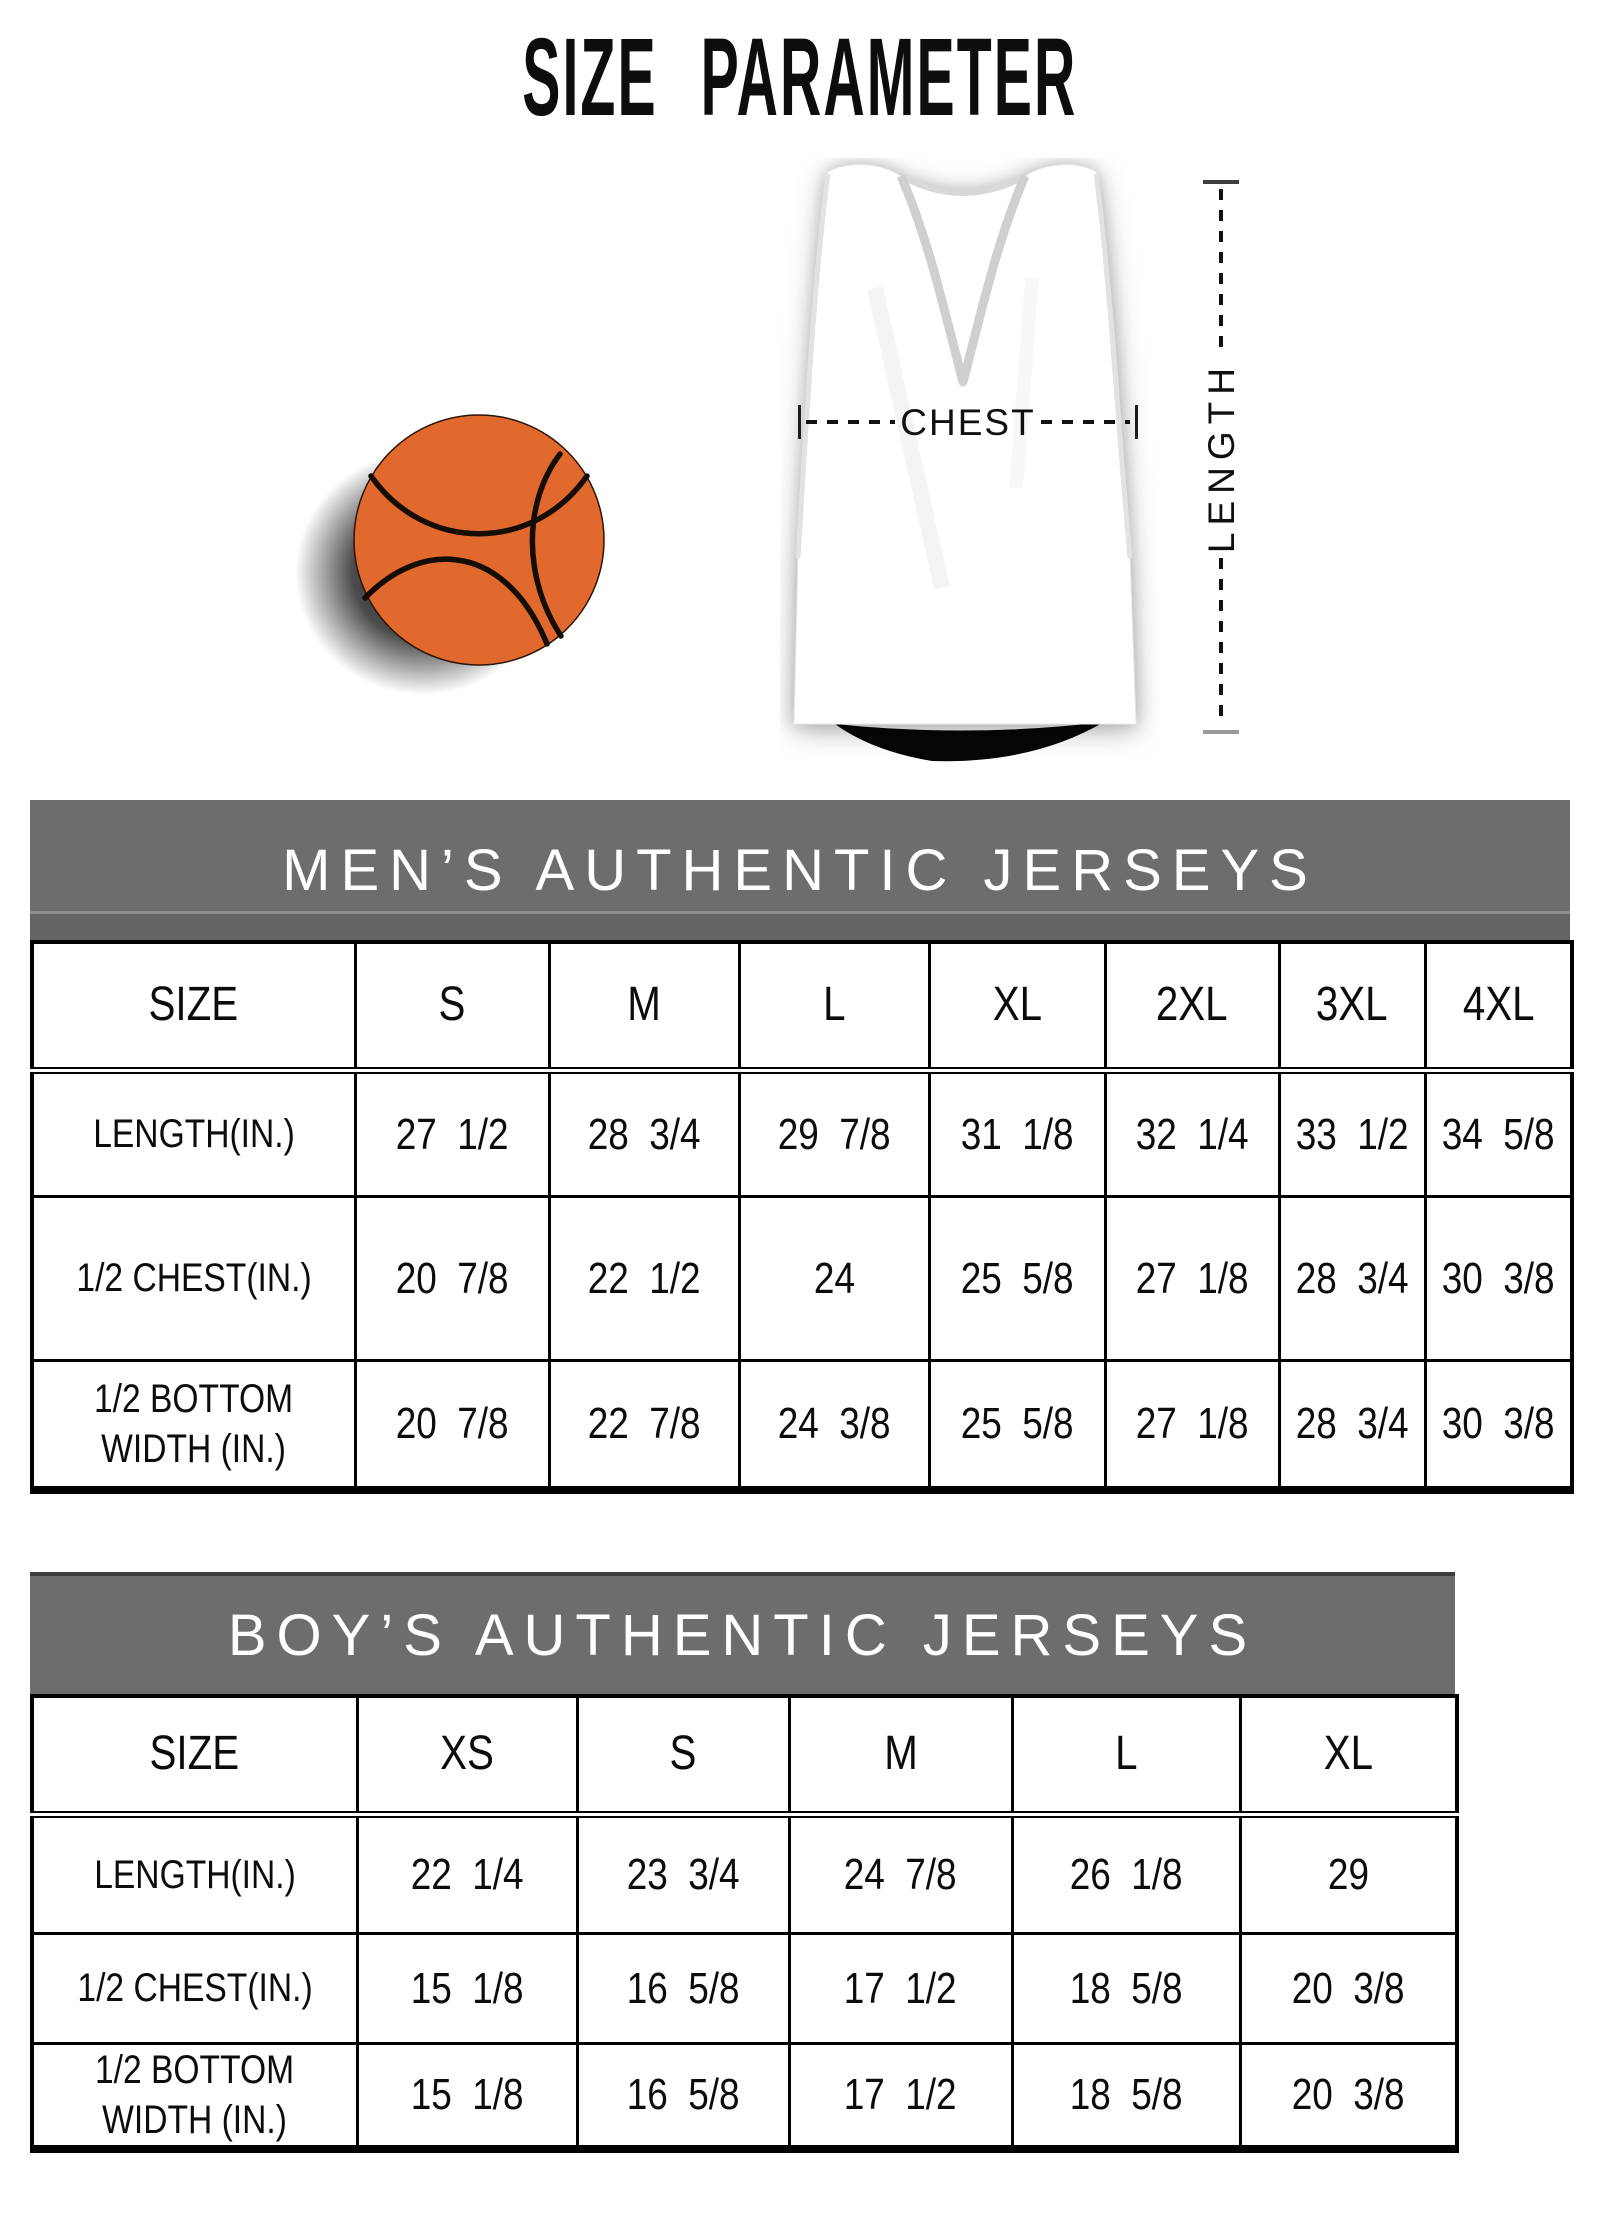 The height and width of the screenshot is (2233, 1600). I want to click on chest-measure-line: CHEST, so click(968, 422).